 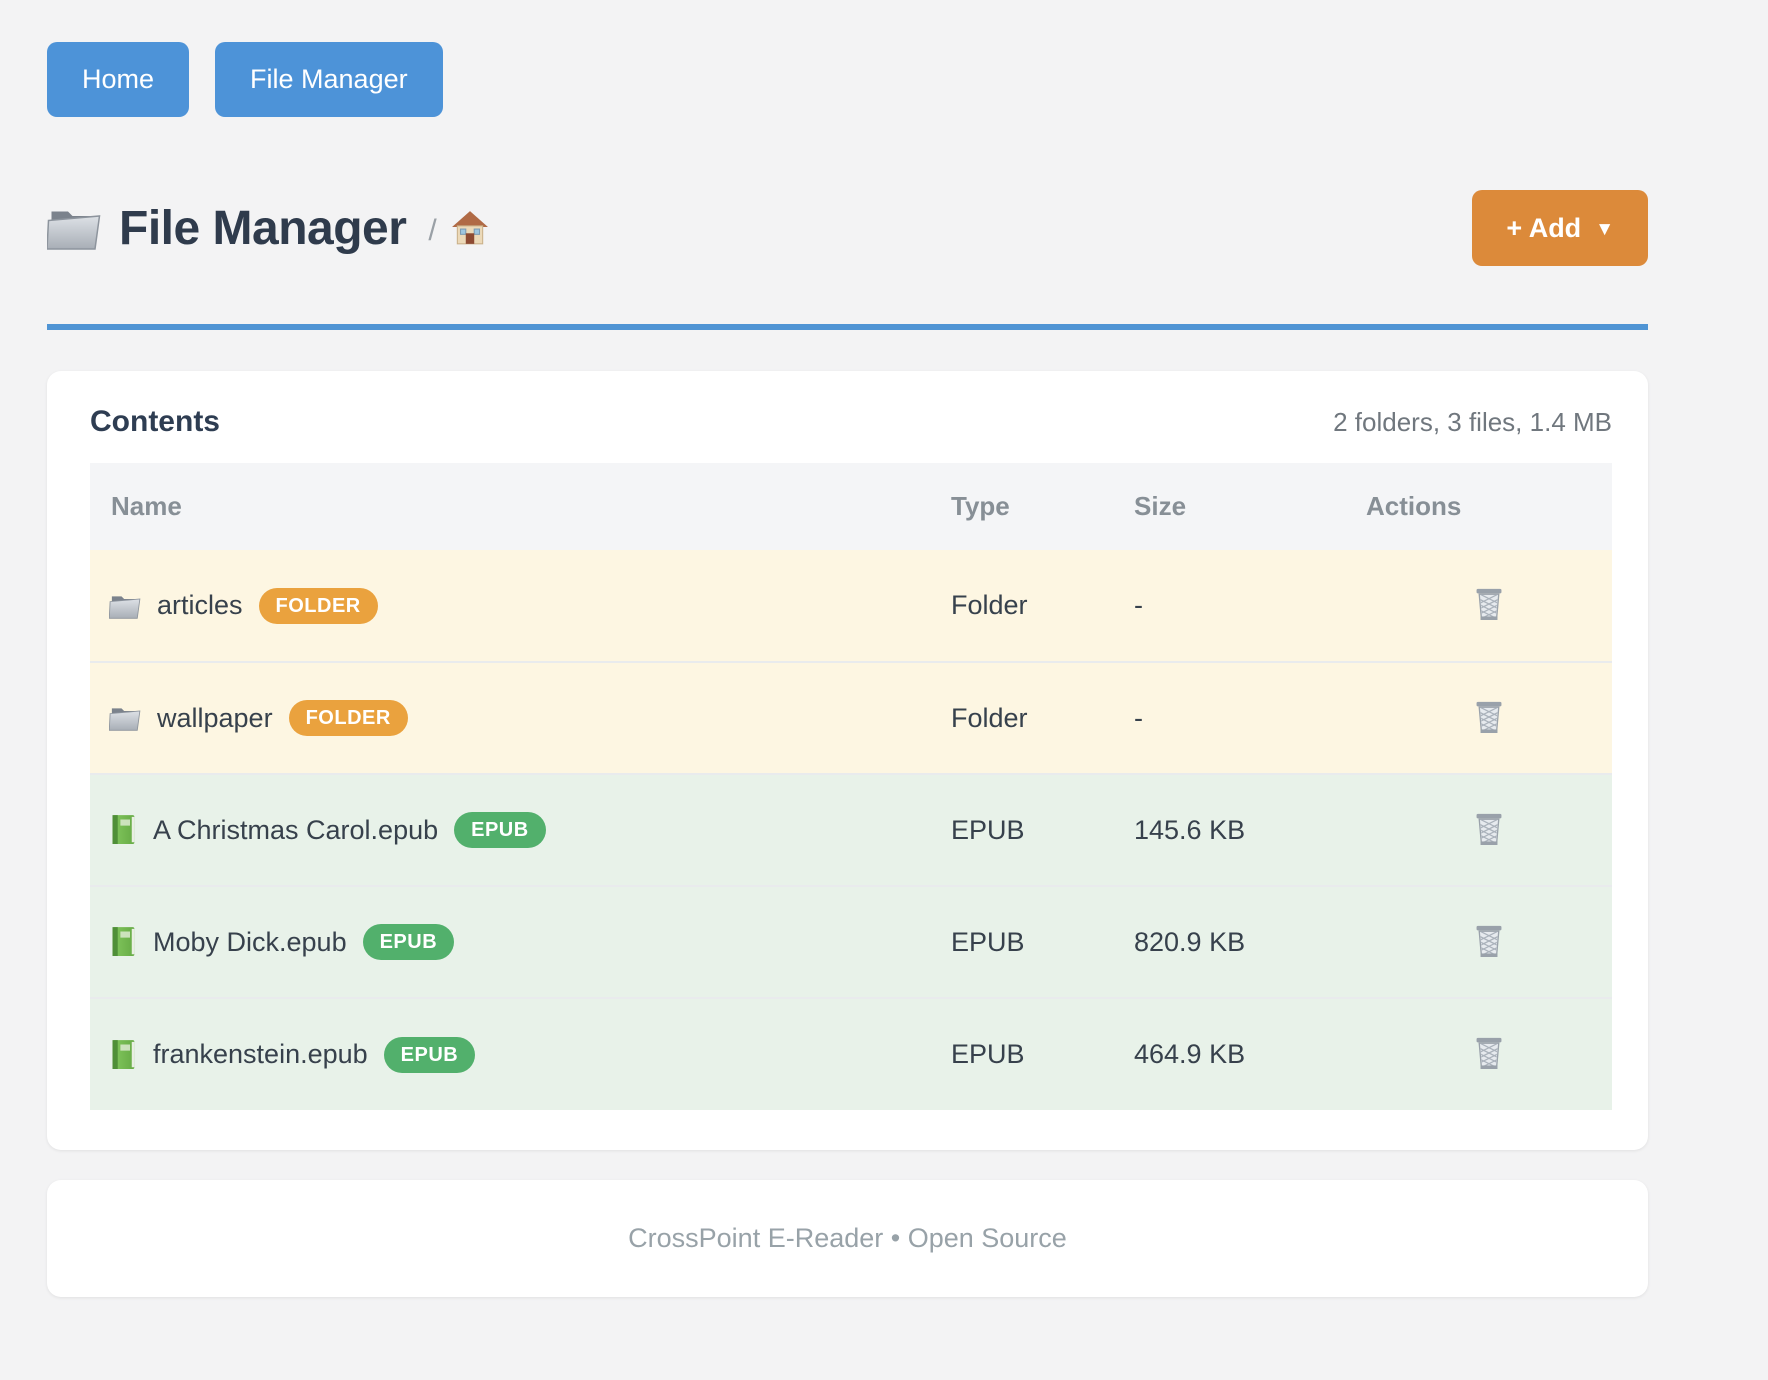 I want to click on column-header-size: Size, so click(x=1249, y=506).